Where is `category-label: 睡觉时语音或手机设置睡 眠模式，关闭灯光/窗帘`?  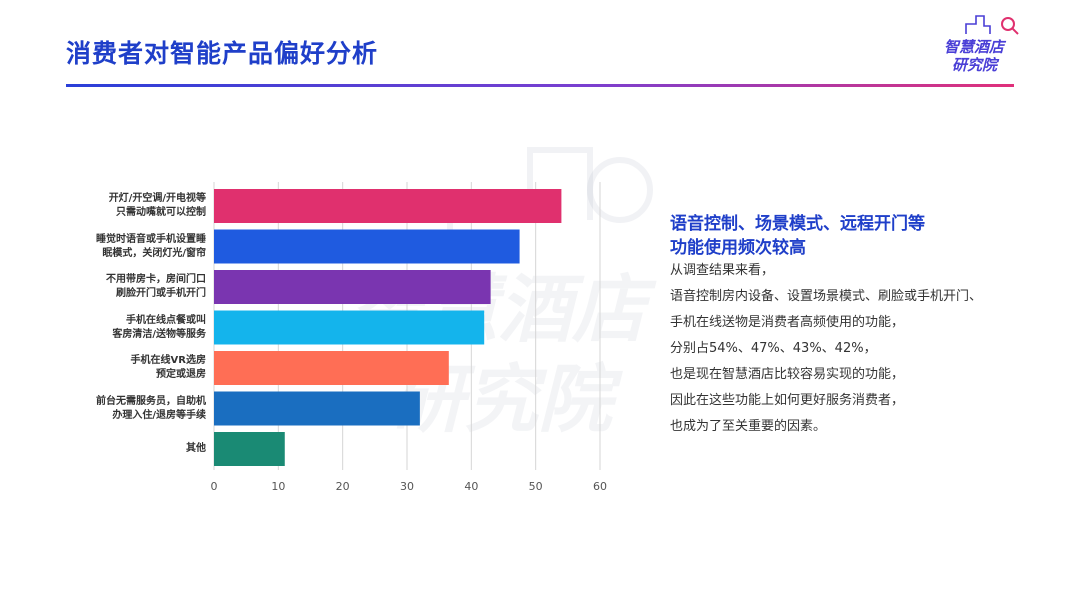
category-label: 睡觉时语音或手机设置睡 眠模式，关闭灯光/窗帘 is located at coordinates (138, 247).